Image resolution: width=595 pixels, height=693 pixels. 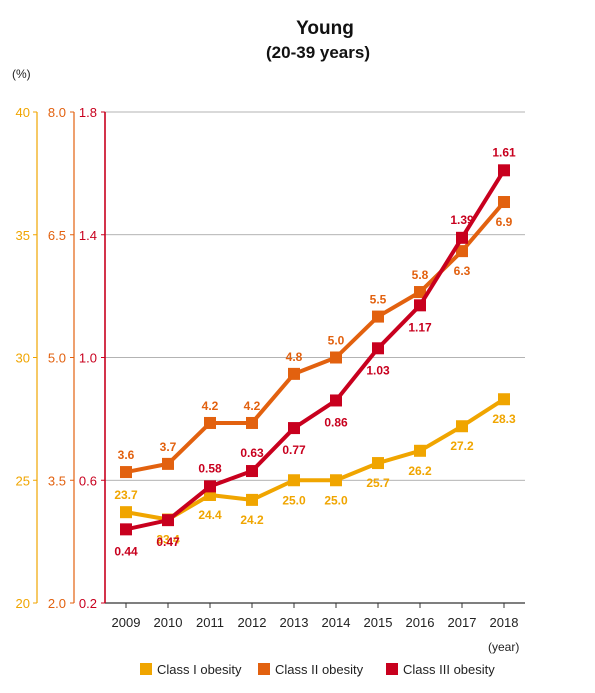 What do you see at coordinates (199, 669) in the screenshot?
I see `legend-label: Class I obesity` at bounding box center [199, 669].